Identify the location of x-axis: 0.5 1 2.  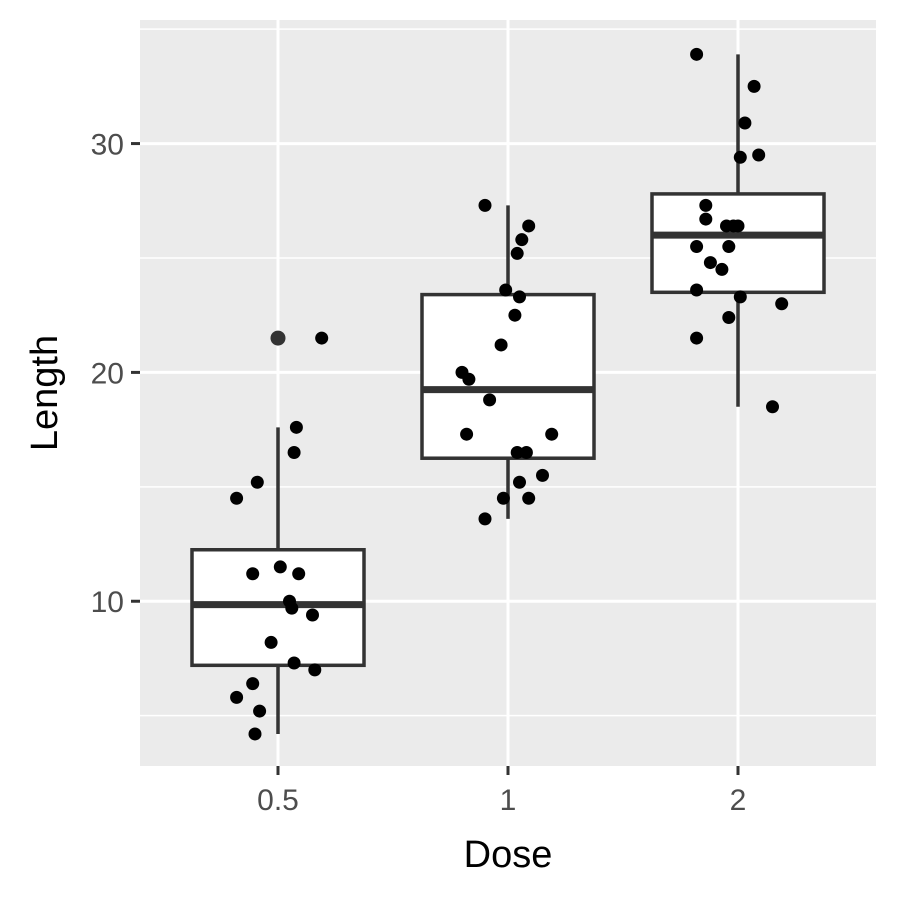
(501, 791).